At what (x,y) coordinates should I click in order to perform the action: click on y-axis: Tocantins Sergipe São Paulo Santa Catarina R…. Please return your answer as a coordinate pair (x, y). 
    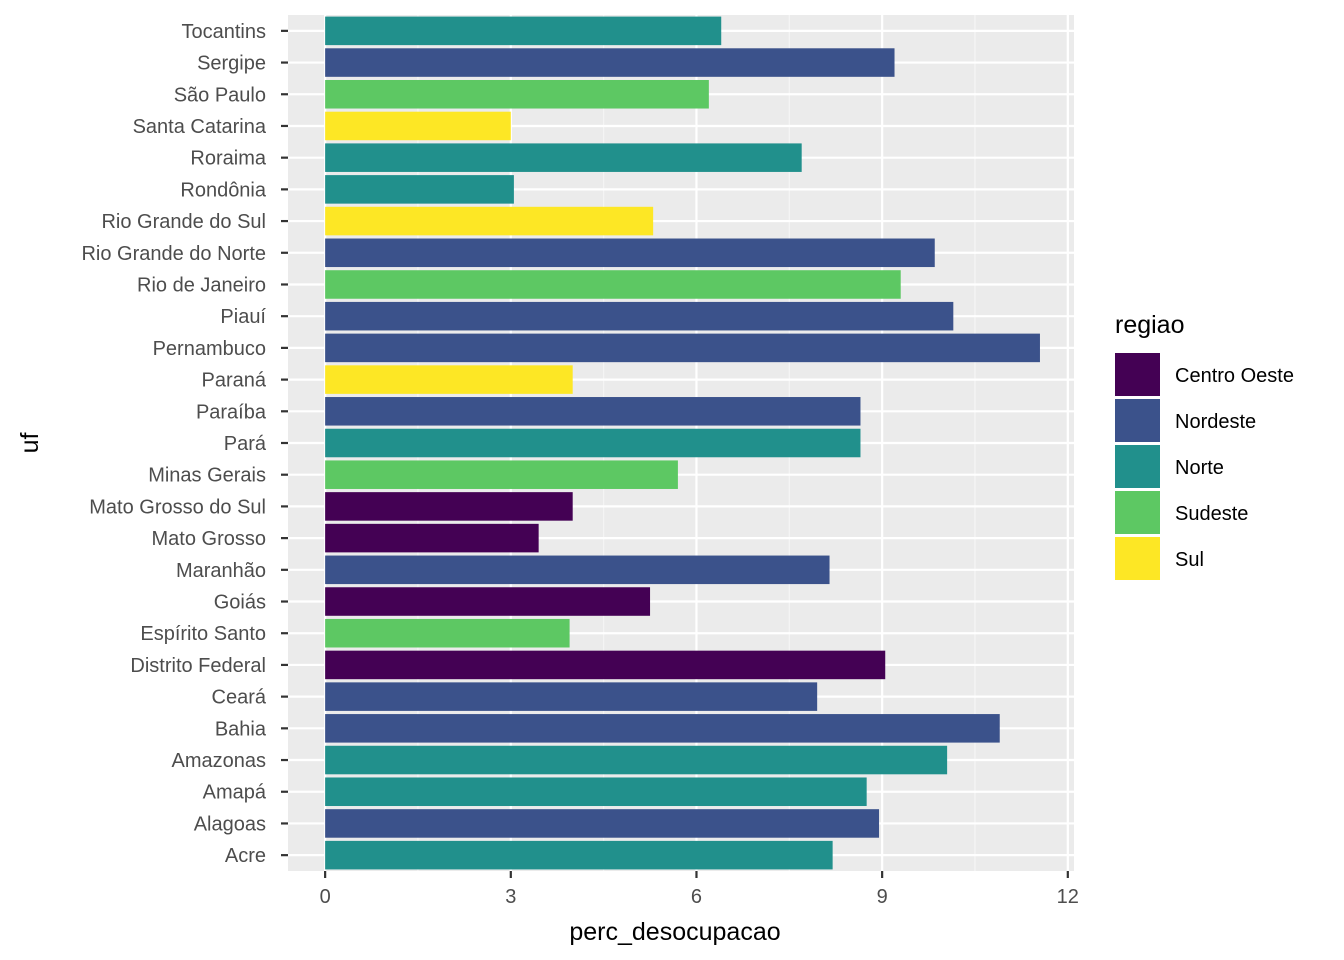
    Looking at the image, I should click on (184, 444).